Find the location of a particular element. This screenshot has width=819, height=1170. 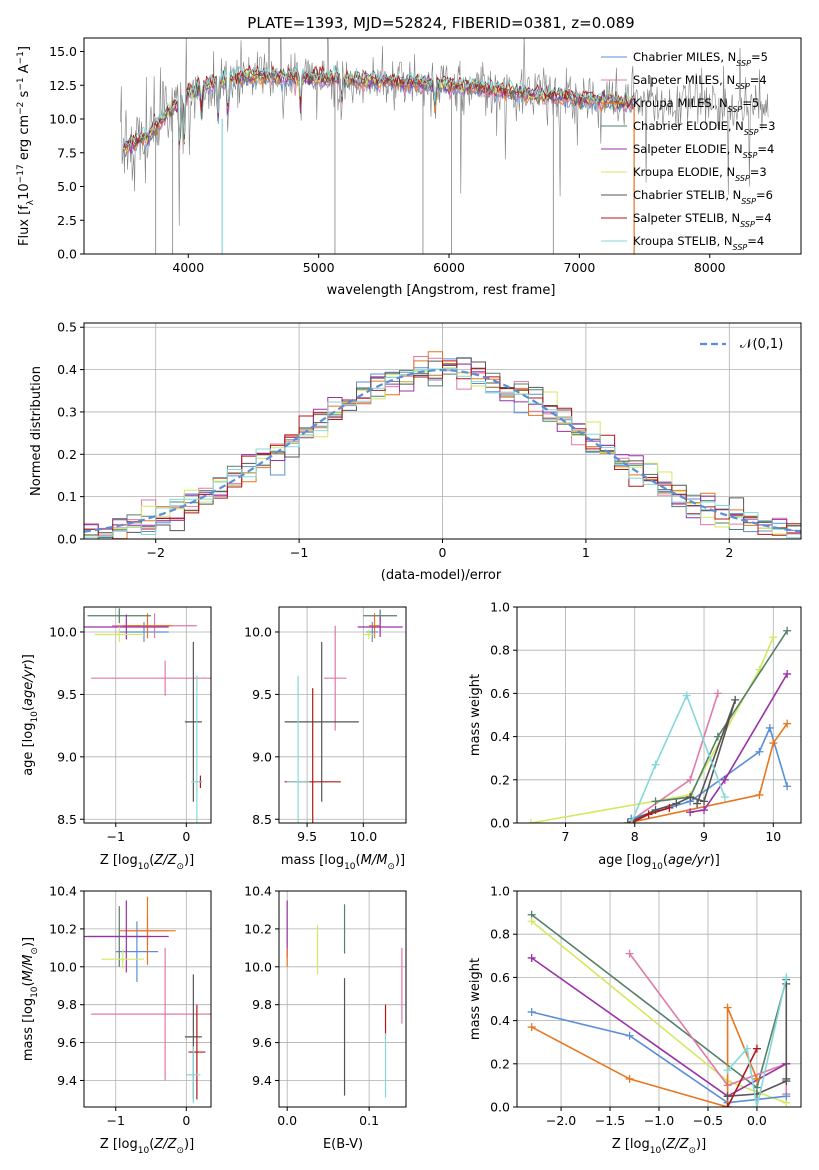

weight-vs-age-ytick-label: 0.2 is located at coordinates (500, 779).